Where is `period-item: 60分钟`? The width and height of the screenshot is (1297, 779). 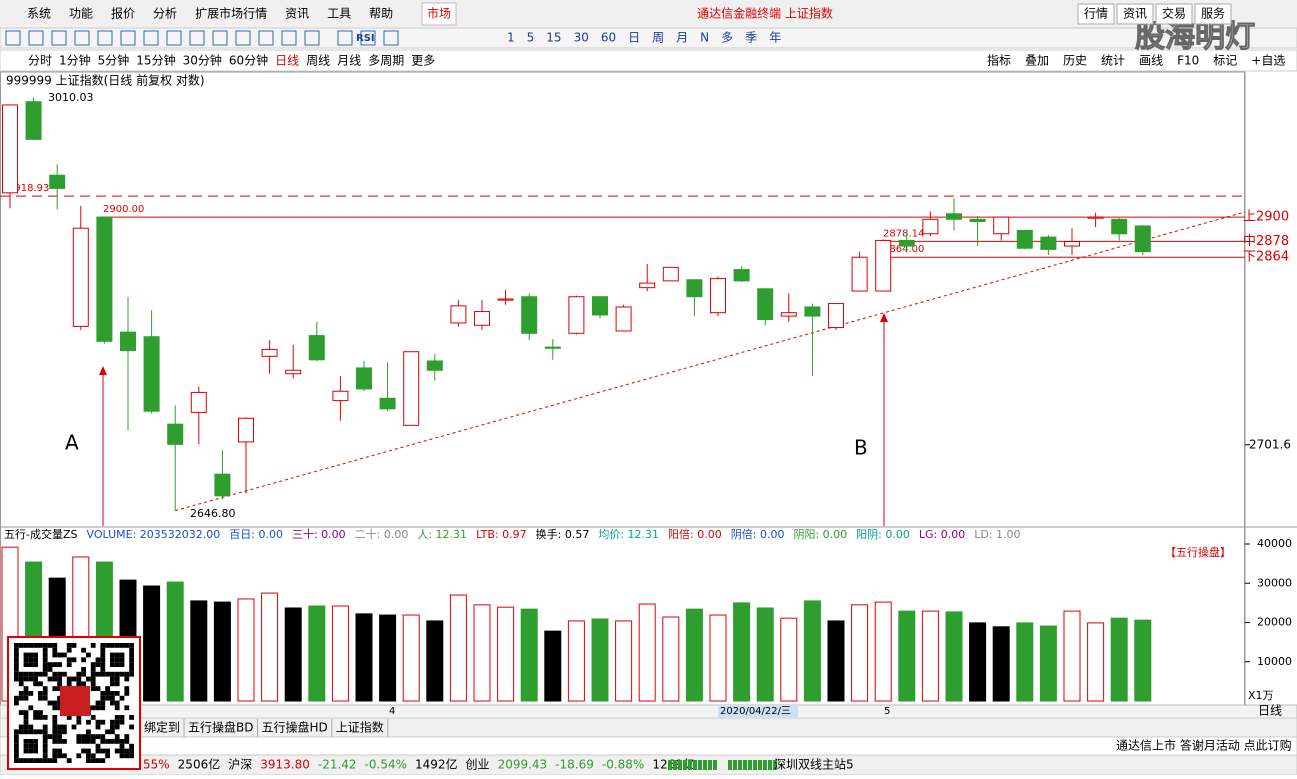 period-item: 60分钟 is located at coordinates (248, 60).